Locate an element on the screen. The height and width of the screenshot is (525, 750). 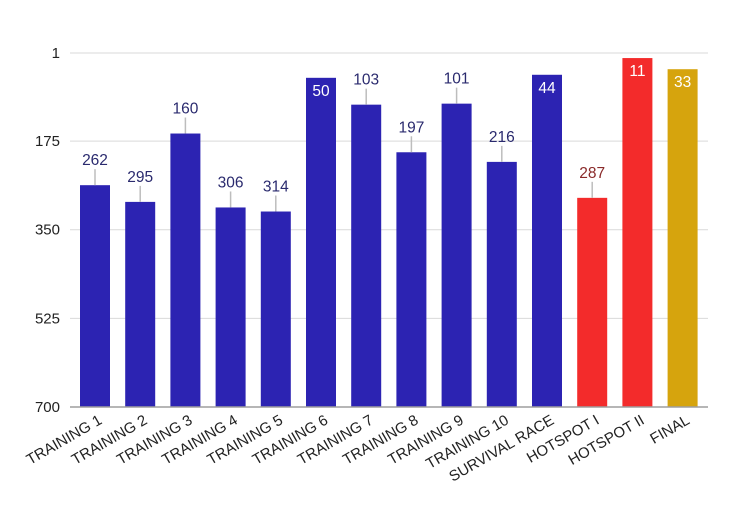
data-label: 33 is located at coordinates (682, 82).